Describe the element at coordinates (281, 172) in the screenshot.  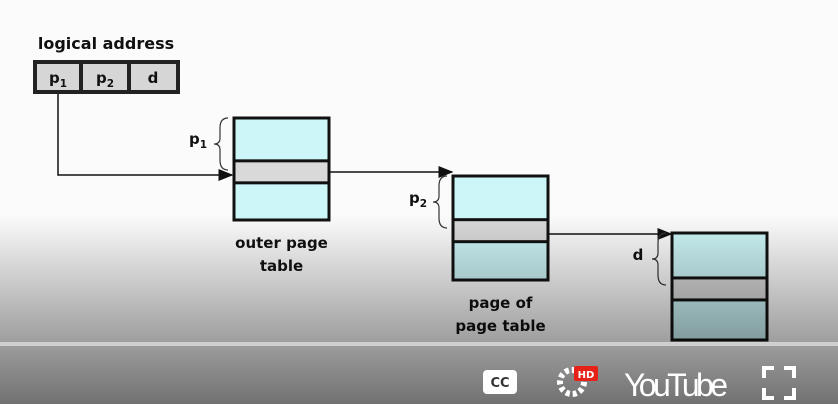
I see `table-entry` at that location.